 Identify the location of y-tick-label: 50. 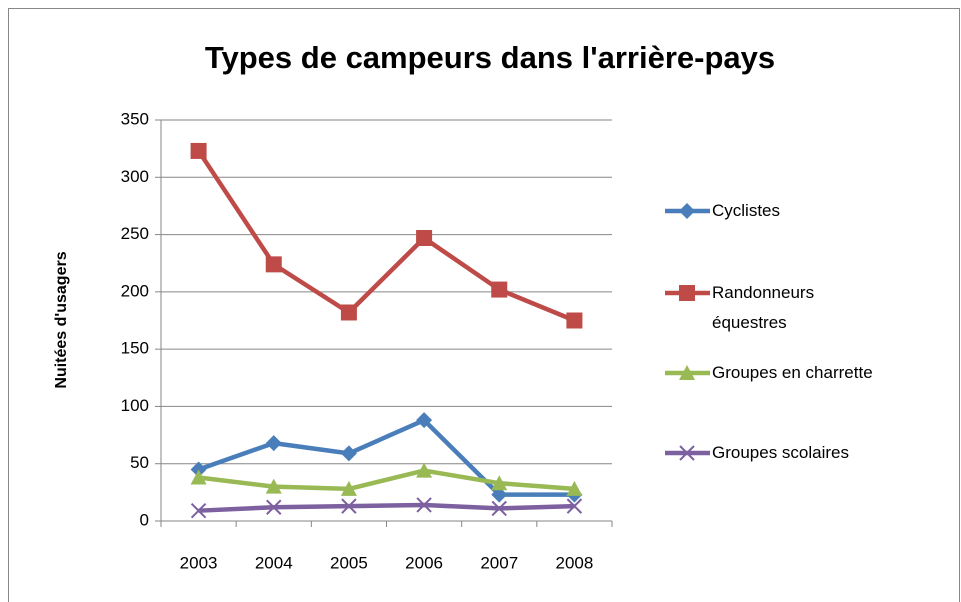
(139, 462).